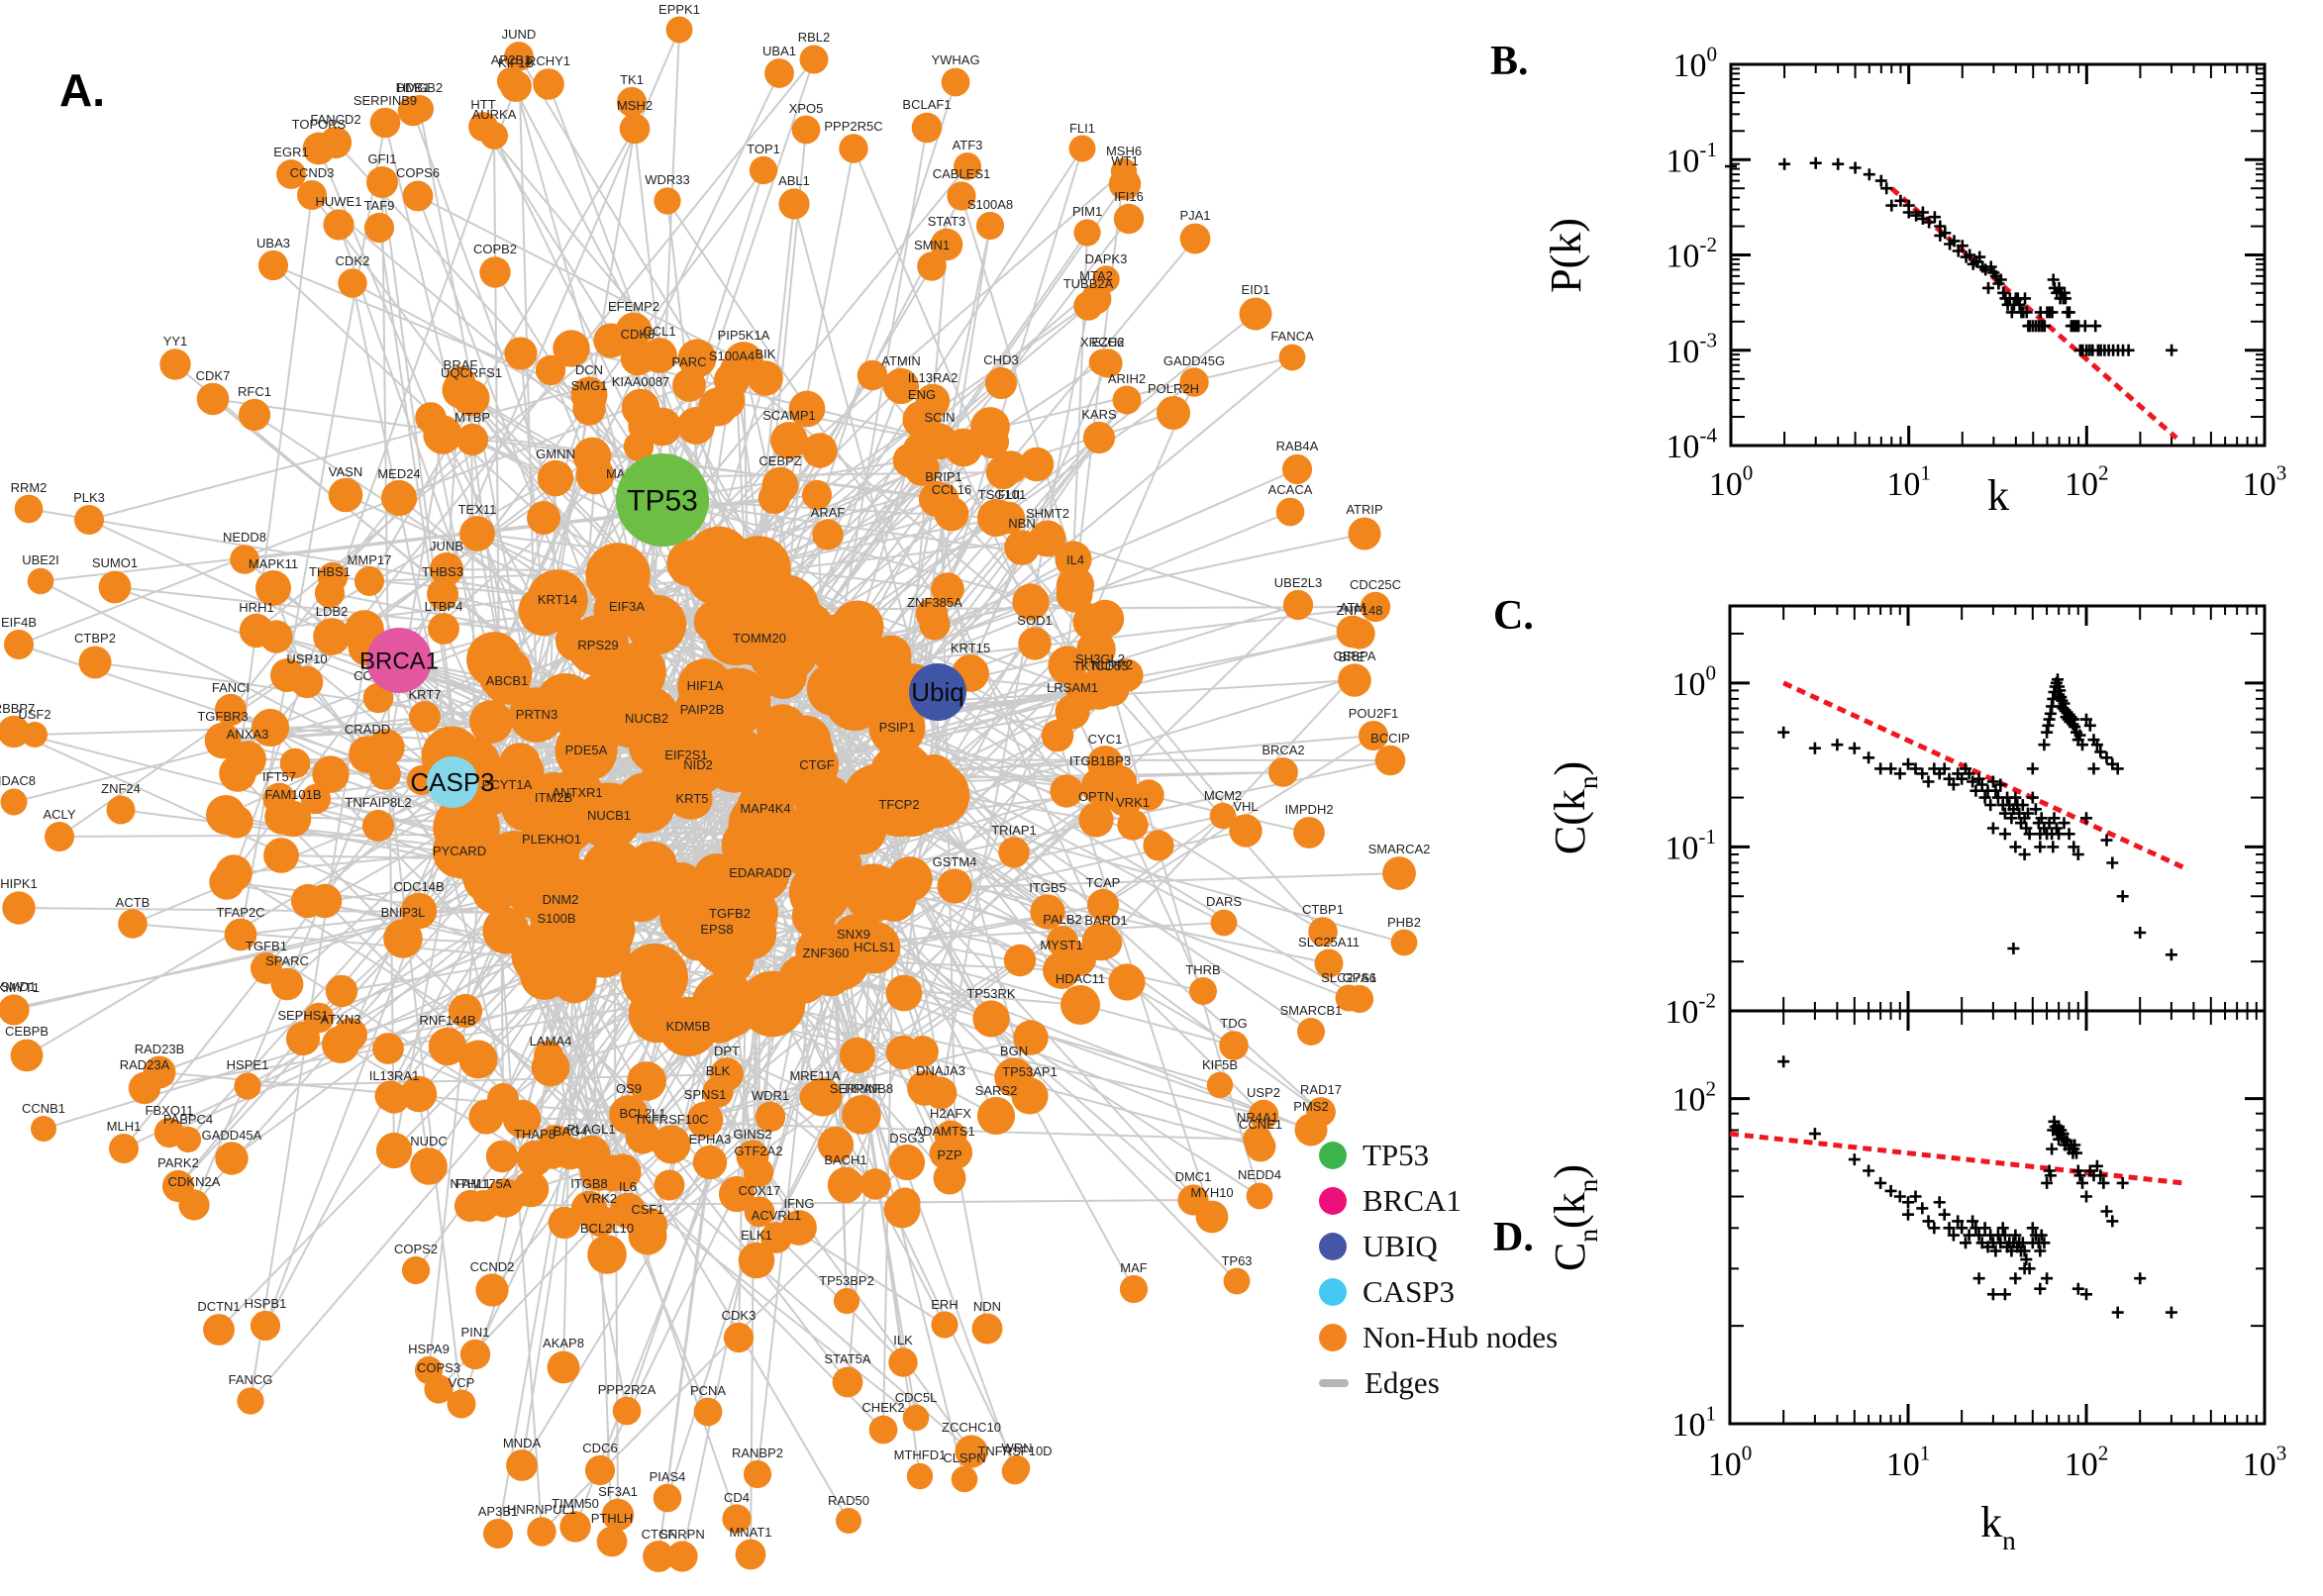 This screenshot has width=2323, height=1596. What do you see at coordinates (2087, 482) in the screenshot?
I see `x-tick-label: 102​` at bounding box center [2087, 482].